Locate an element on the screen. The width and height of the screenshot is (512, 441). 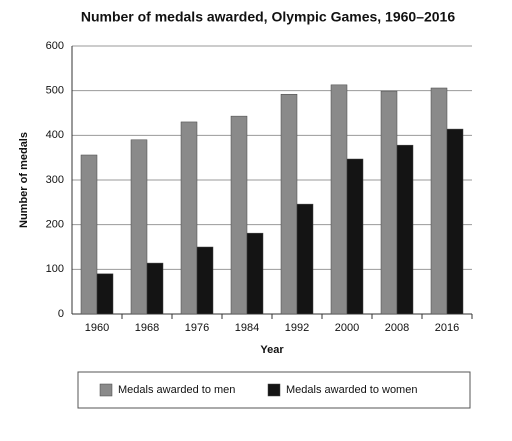
x-tick-label: 1960 is located at coordinates (97, 328).